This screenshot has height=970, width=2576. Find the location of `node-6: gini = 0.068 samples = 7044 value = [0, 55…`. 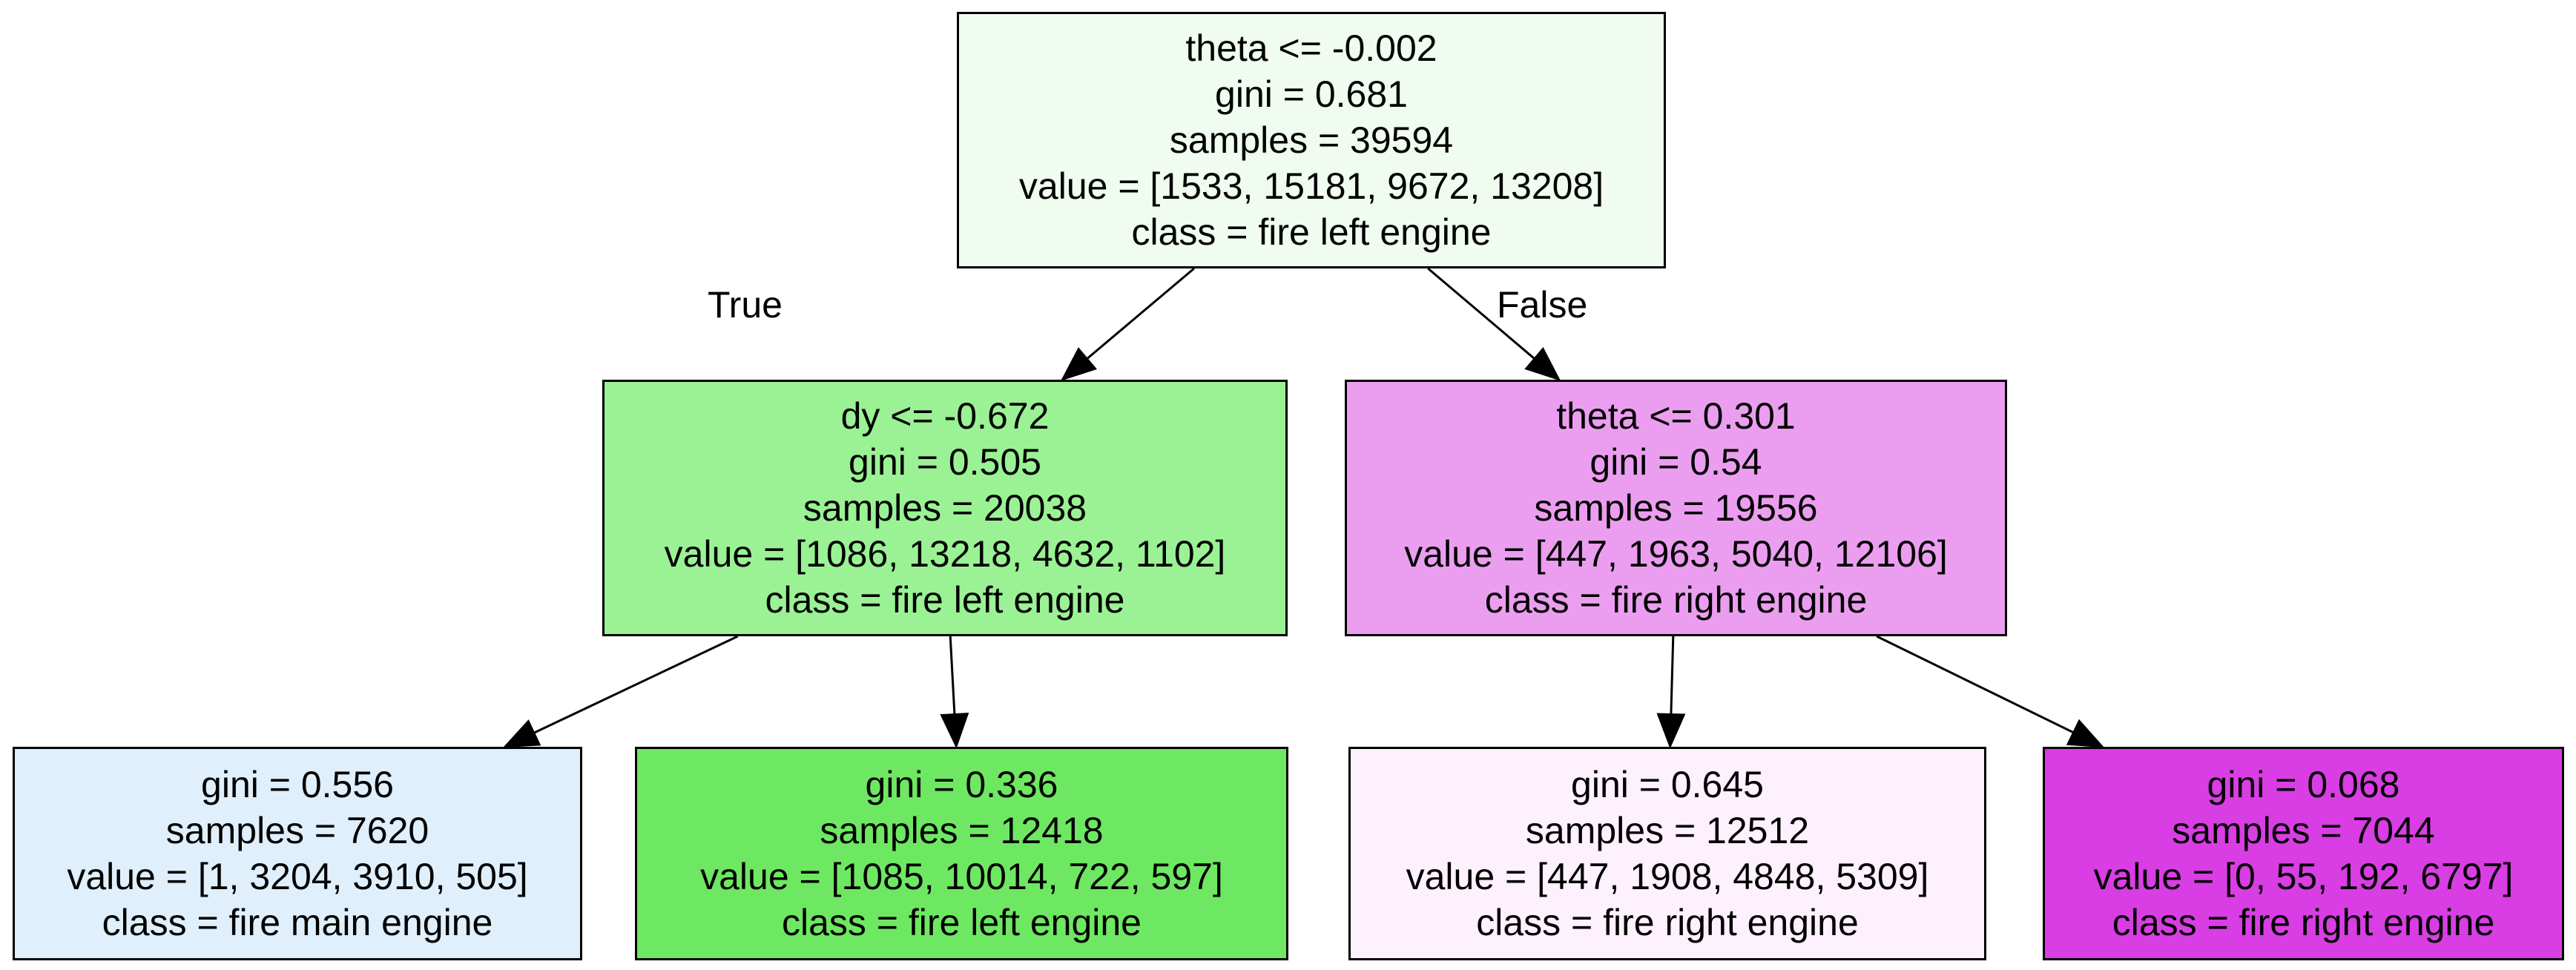

node-6: gini = 0.068 samples = 7044 value = [0, 55… is located at coordinates (2303, 854).